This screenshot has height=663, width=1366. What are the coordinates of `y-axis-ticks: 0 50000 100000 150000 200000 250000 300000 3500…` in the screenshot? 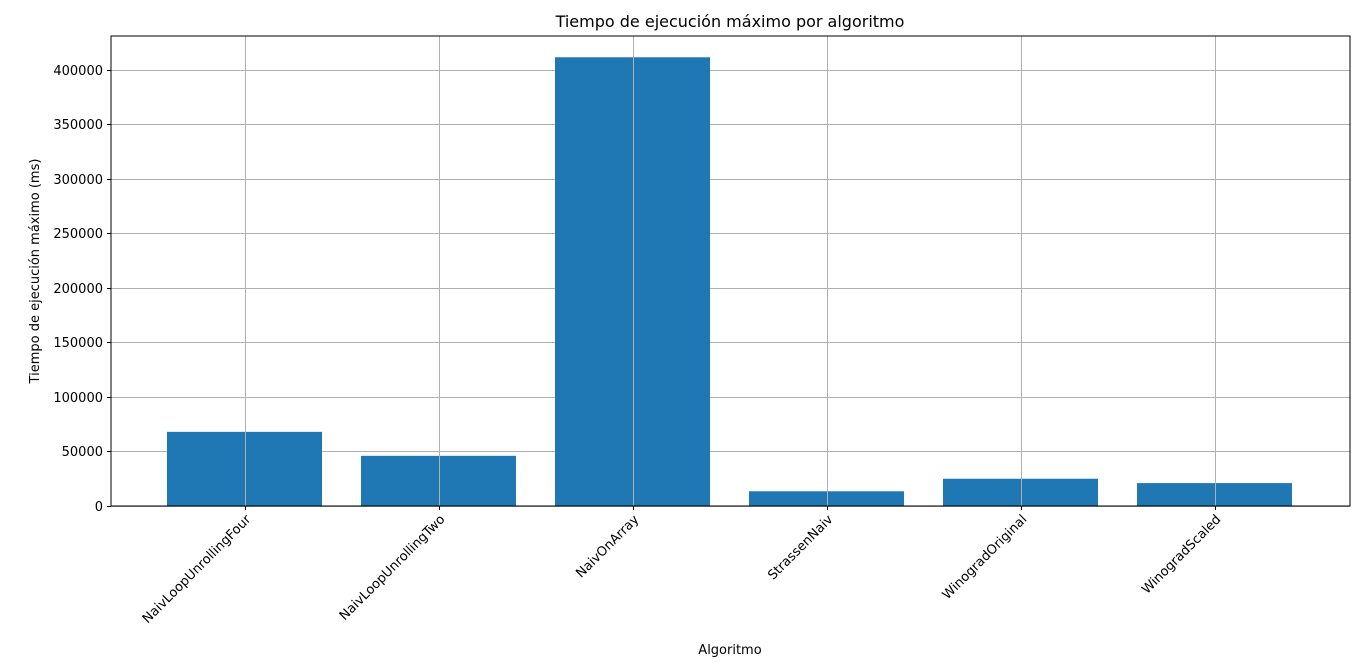 It's located at (82, 289).